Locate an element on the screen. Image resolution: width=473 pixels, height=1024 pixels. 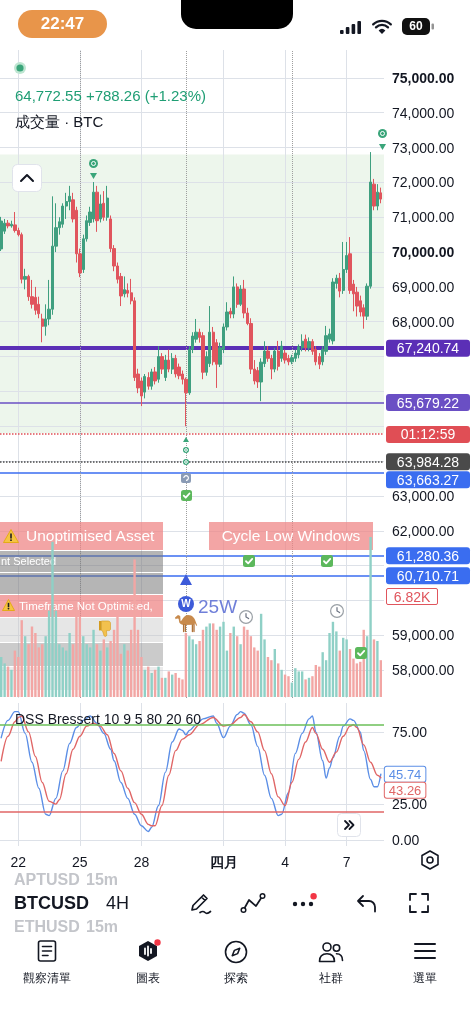
data-label: 45.74 is located at coordinates (405, 774).